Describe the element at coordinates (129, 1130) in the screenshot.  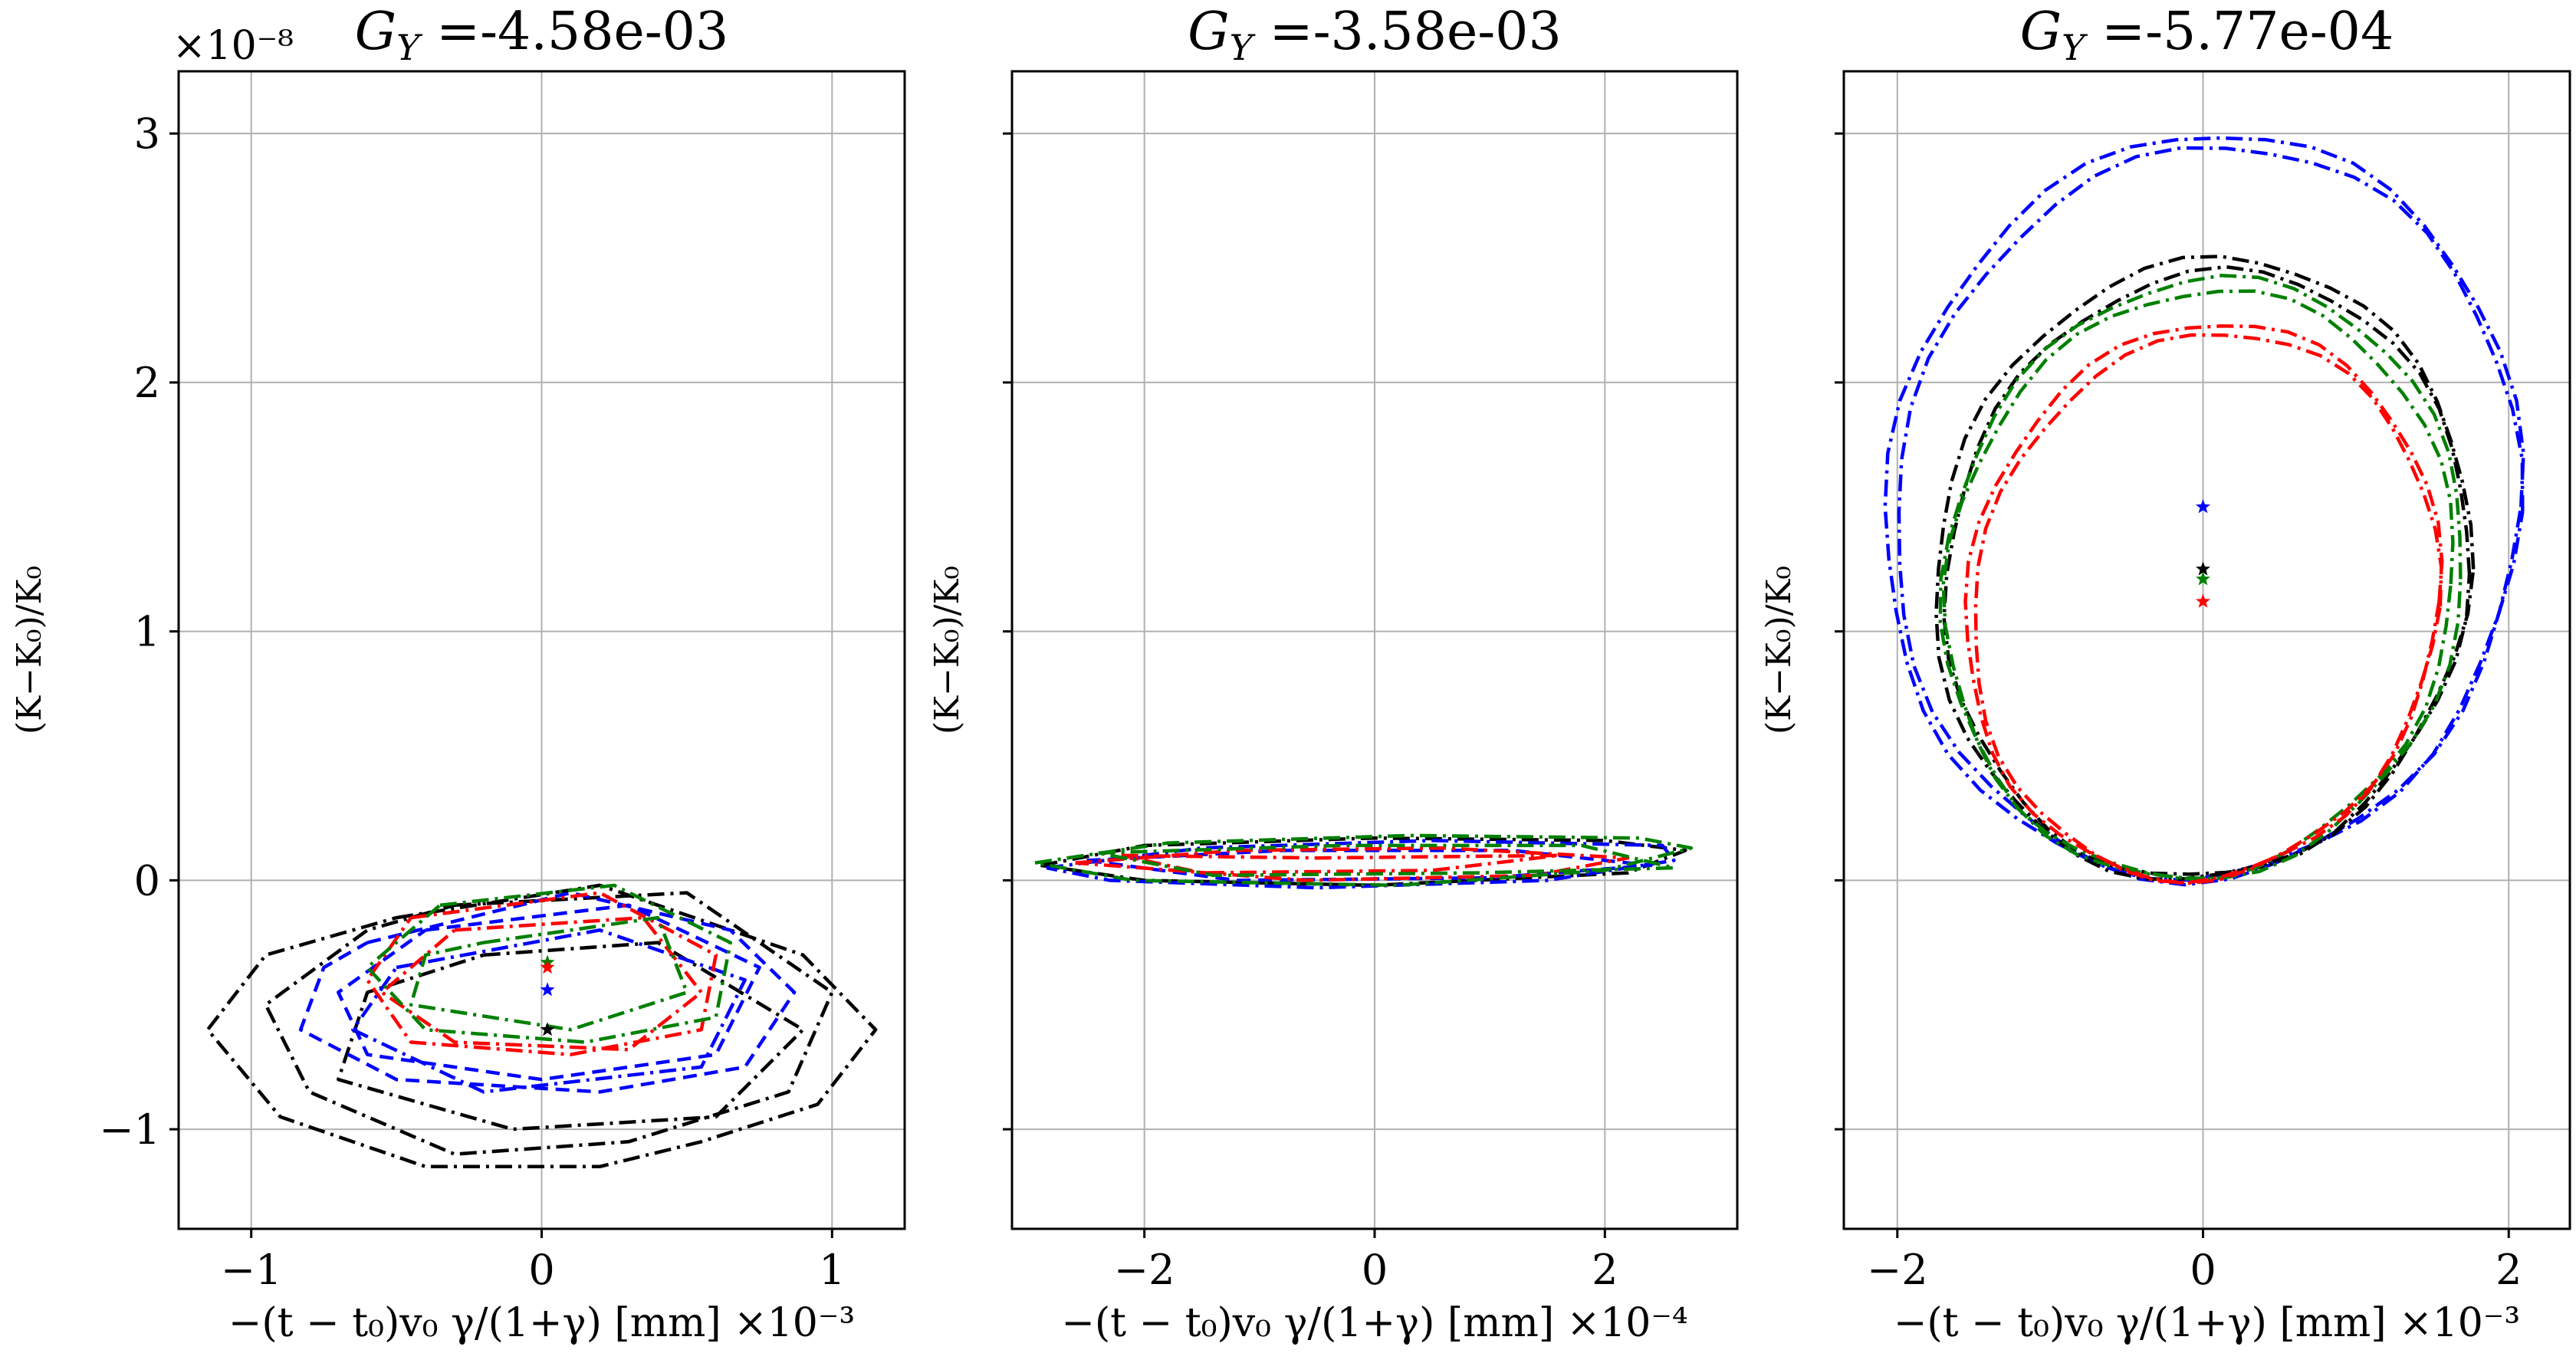
I see `y-tick-label: −1` at that location.